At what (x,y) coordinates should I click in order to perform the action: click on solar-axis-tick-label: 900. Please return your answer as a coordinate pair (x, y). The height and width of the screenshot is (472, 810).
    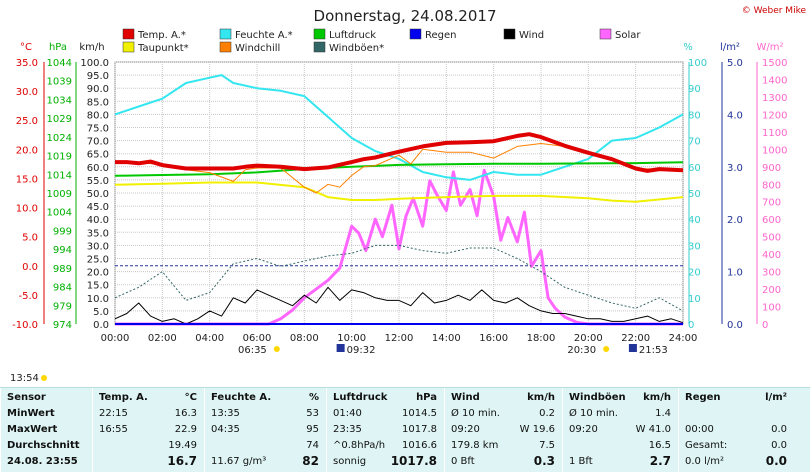
    Looking at the image, I should click on (771, 168).